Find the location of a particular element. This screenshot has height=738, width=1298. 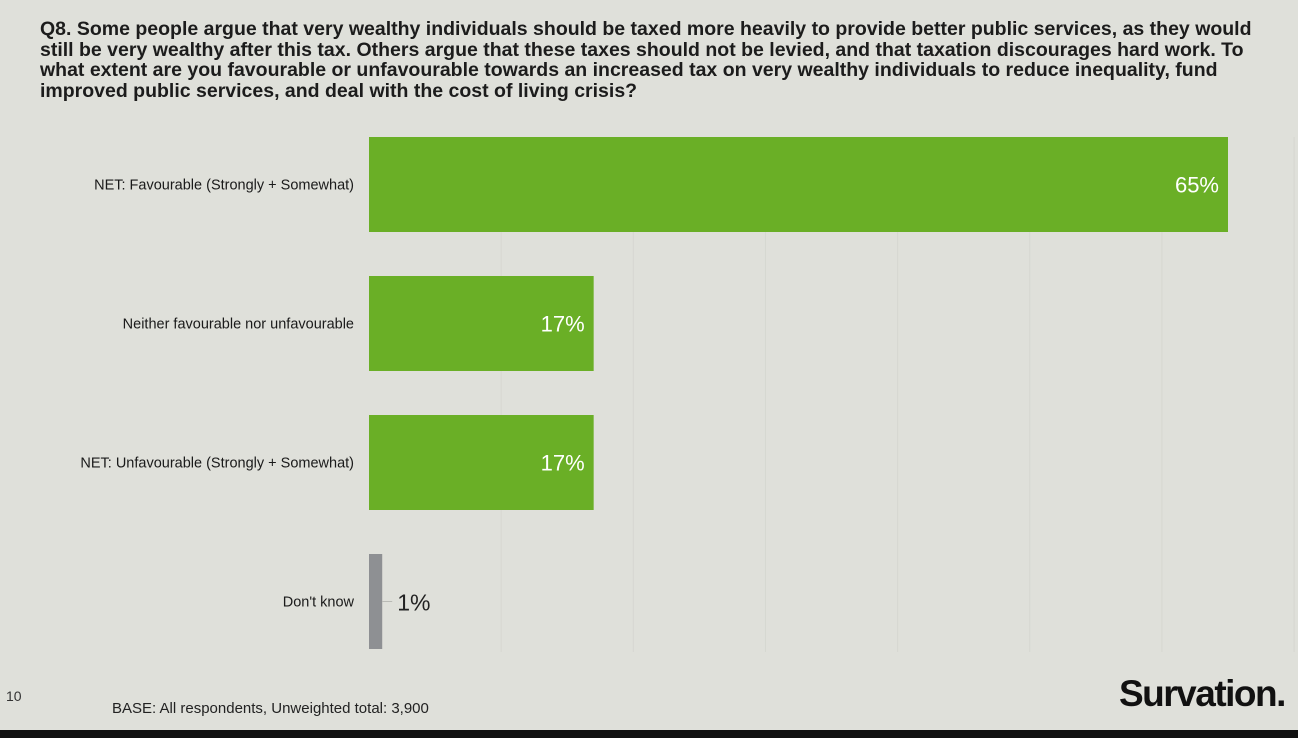

category-label: NET: Unfavourable (Strongly + Somewhat) is located at coordinates (217, 464).